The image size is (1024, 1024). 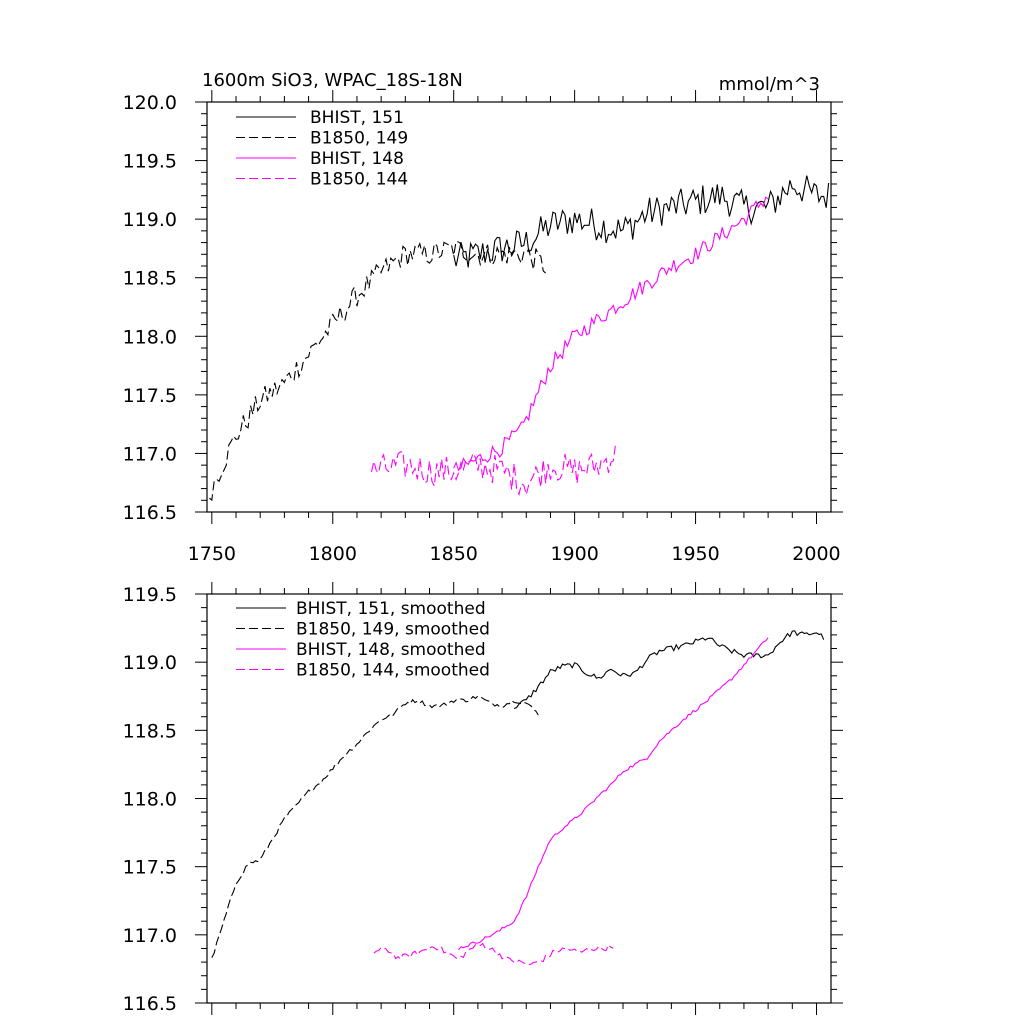 I want to click on legend-label-1: B1850, 149, smoothed, so click(x=393, y=630).